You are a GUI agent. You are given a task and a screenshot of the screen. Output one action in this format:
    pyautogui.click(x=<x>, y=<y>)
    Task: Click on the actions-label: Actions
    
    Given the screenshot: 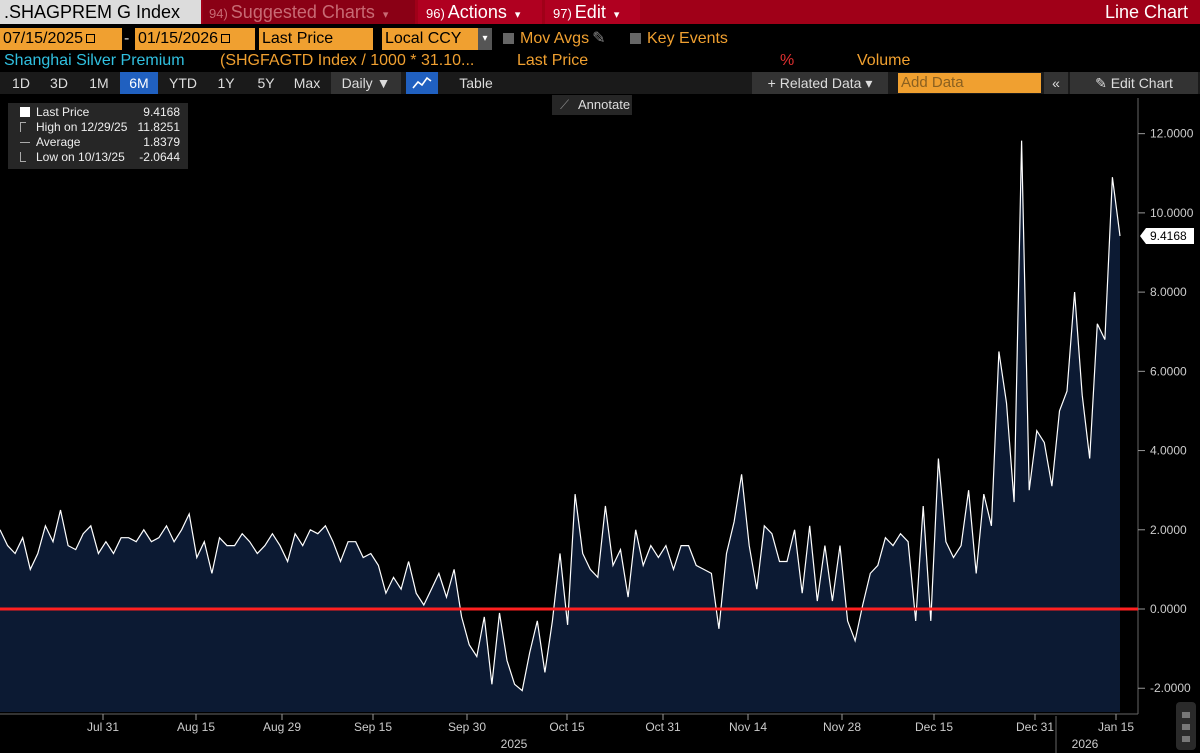 What is the action you would take?
    pyautogui.click(x=477, y=12)
    